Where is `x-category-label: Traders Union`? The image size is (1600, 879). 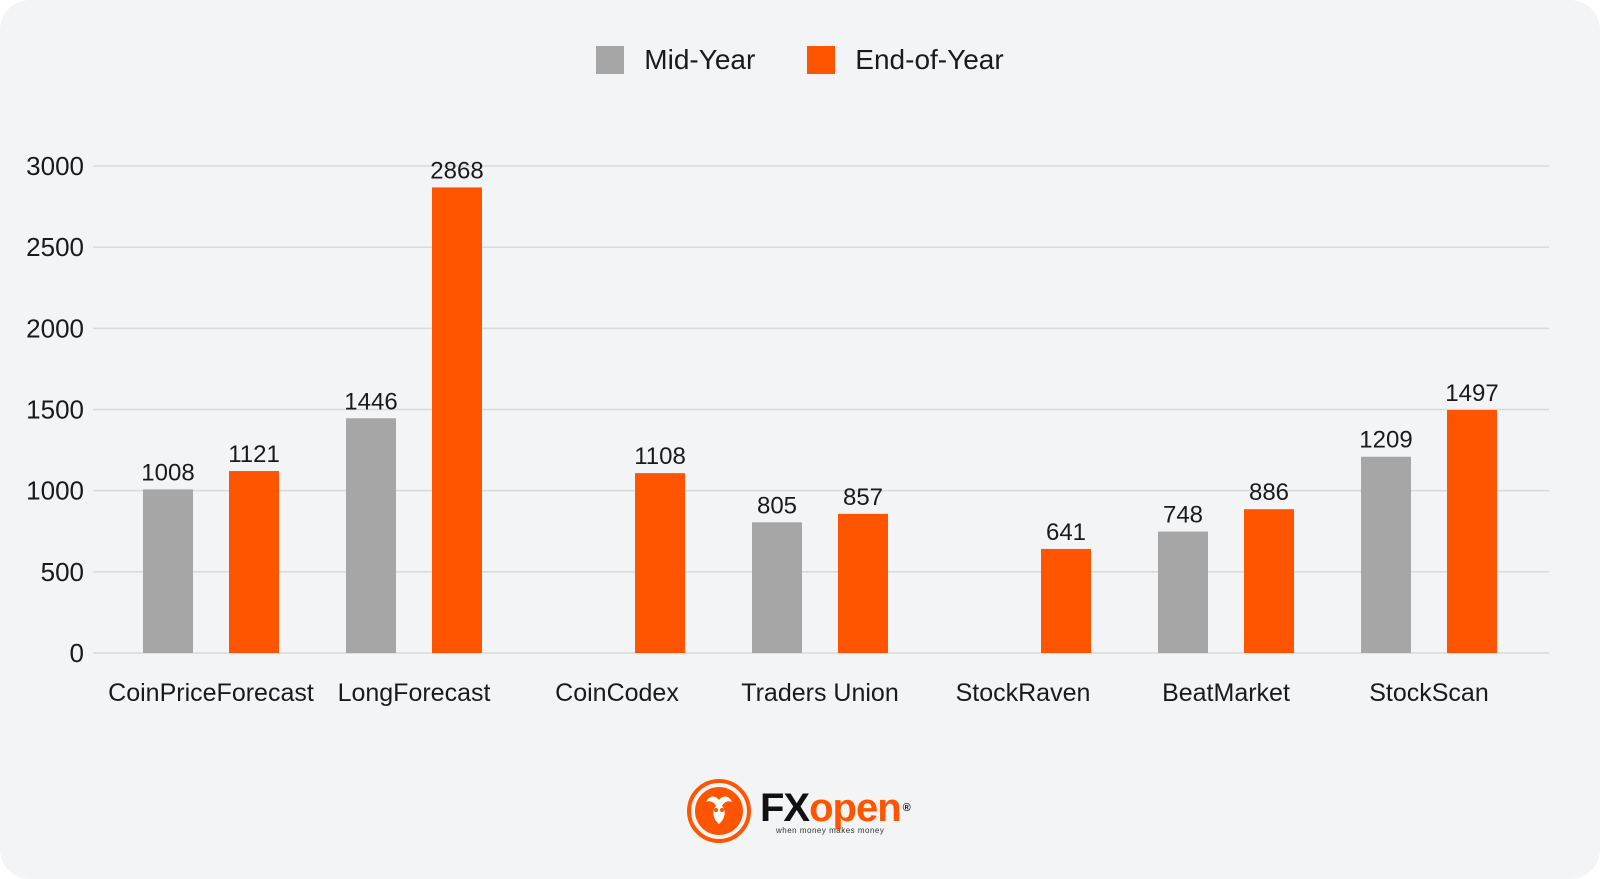 x-category-label: Traders Union is located at coordinates (819, 693).